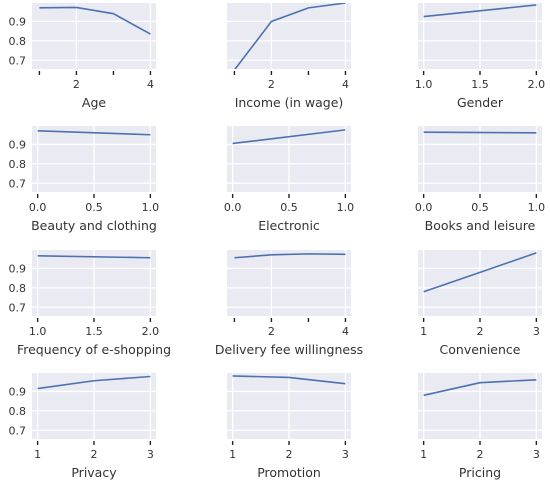 This screenshot has height=491, width=550. Describe the element at coordinates (94, 225) in the screenshot. I see `x-axis-label: Beauty and clothing` at that location.